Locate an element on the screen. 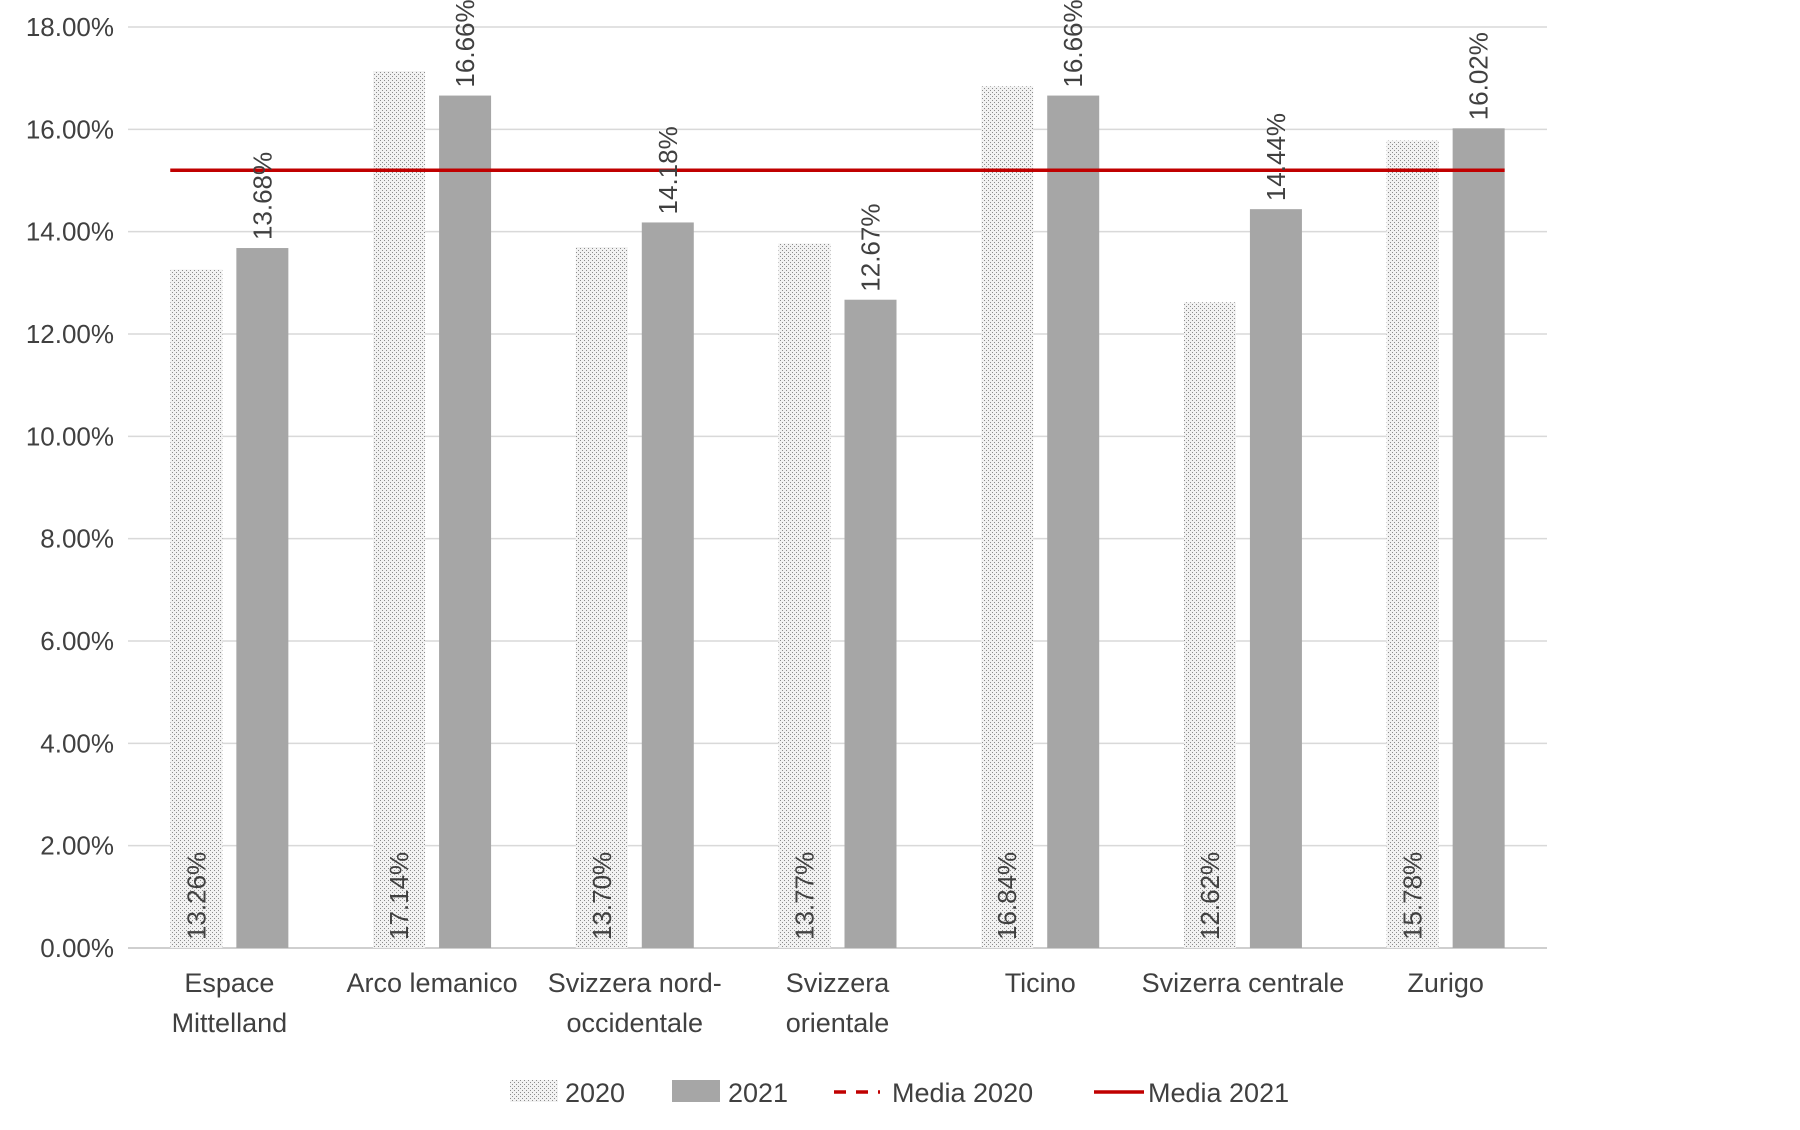 The height and width of the screenshot is (1130, 1800). x-category-label: Svizzera orientale is located at coordinates (838, 1003).